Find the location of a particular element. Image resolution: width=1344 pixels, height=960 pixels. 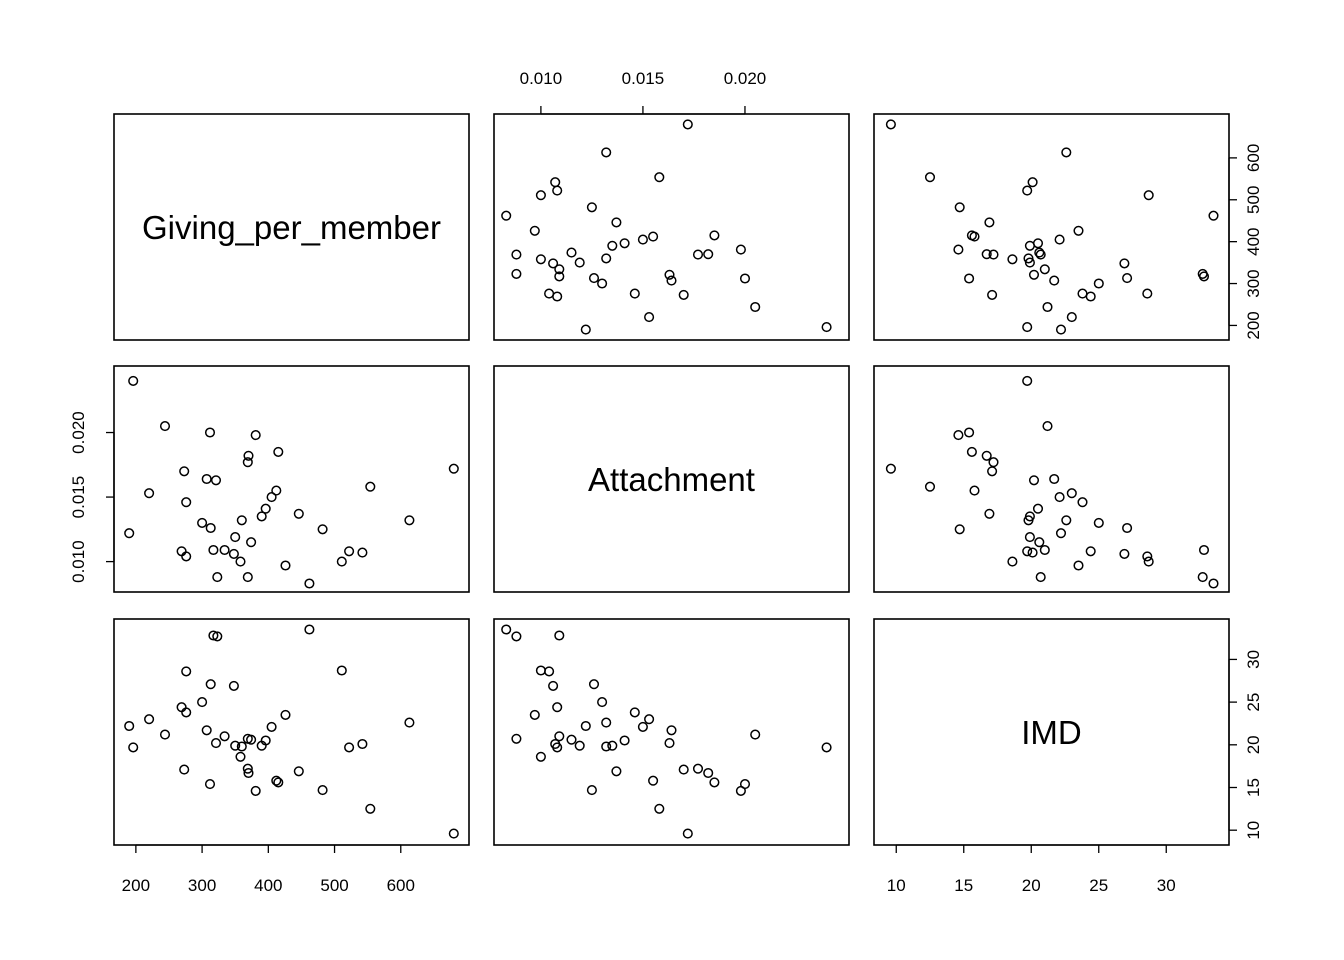

tick-label-right-Giving_per_member-4: 600 is located at coordinates (1253, 158).